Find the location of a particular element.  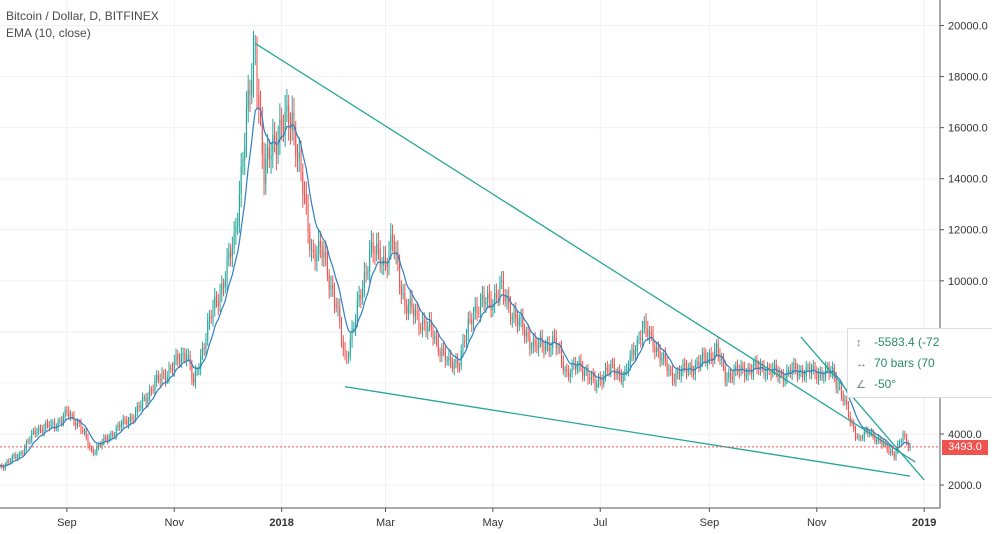

y-tick-label: 18000.0 is located at coordinates (968, 78).